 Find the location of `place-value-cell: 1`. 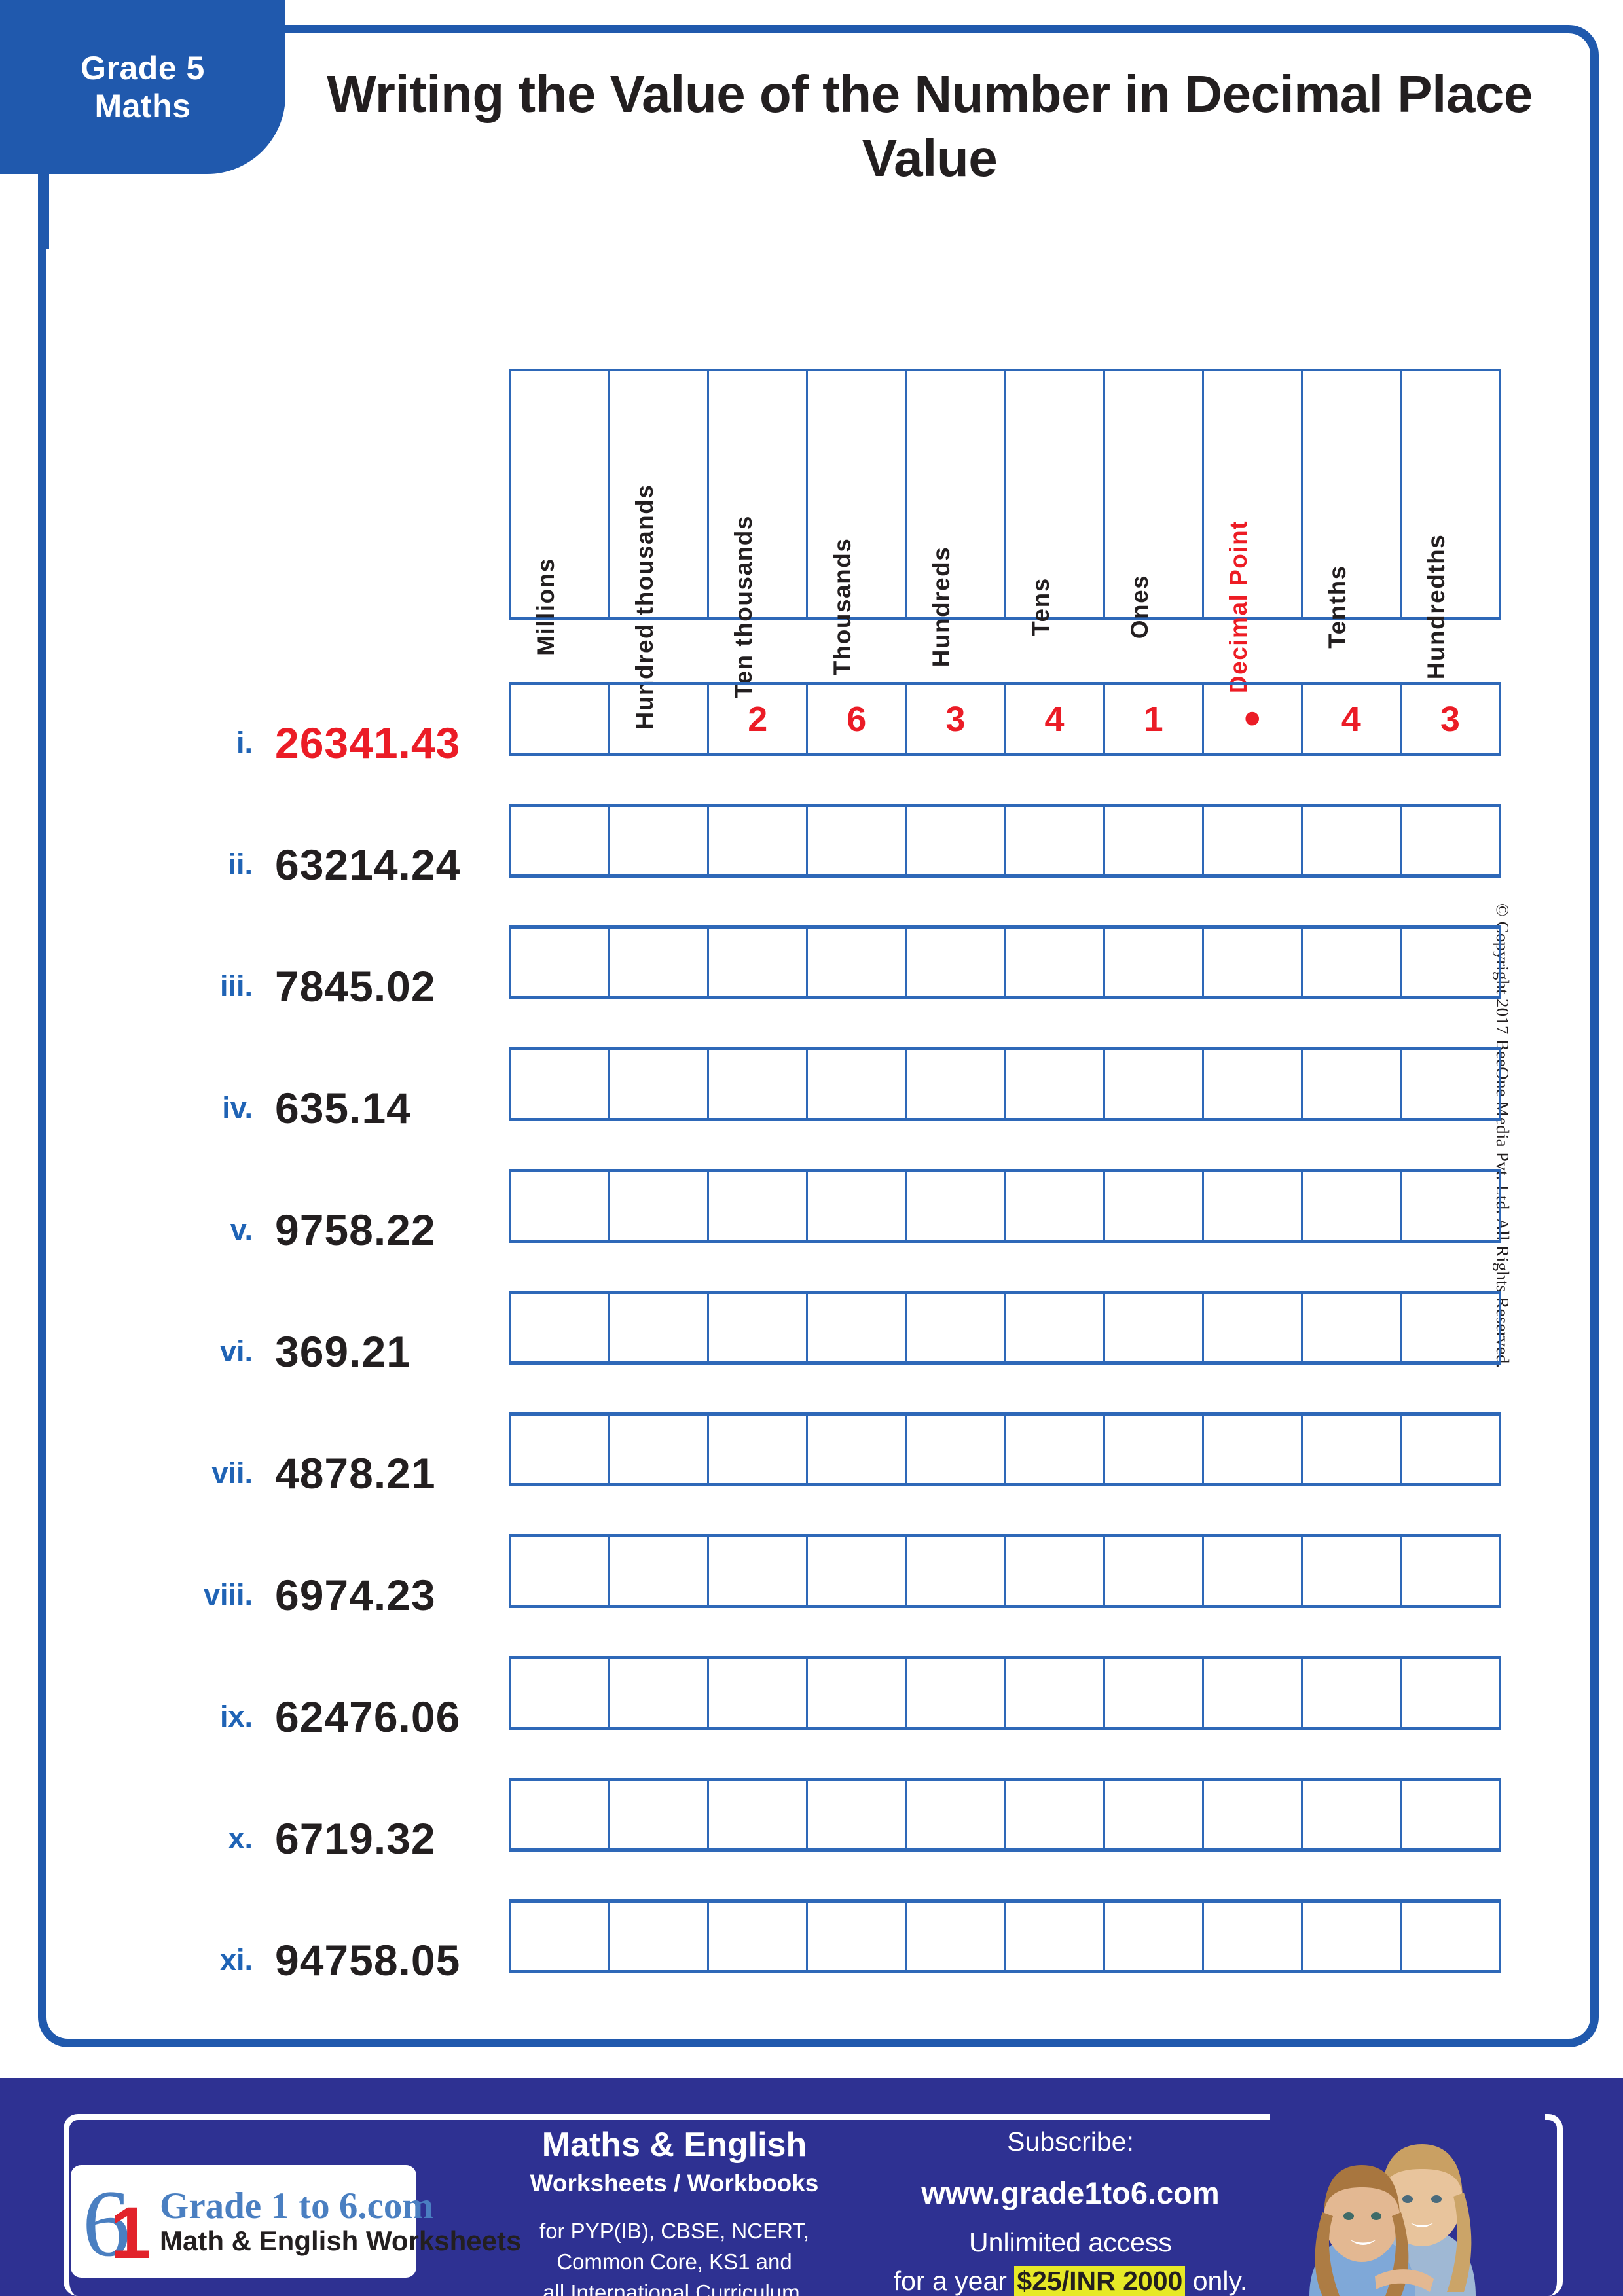

place-value-cell: 1 is located at coordinates (1152, 719).